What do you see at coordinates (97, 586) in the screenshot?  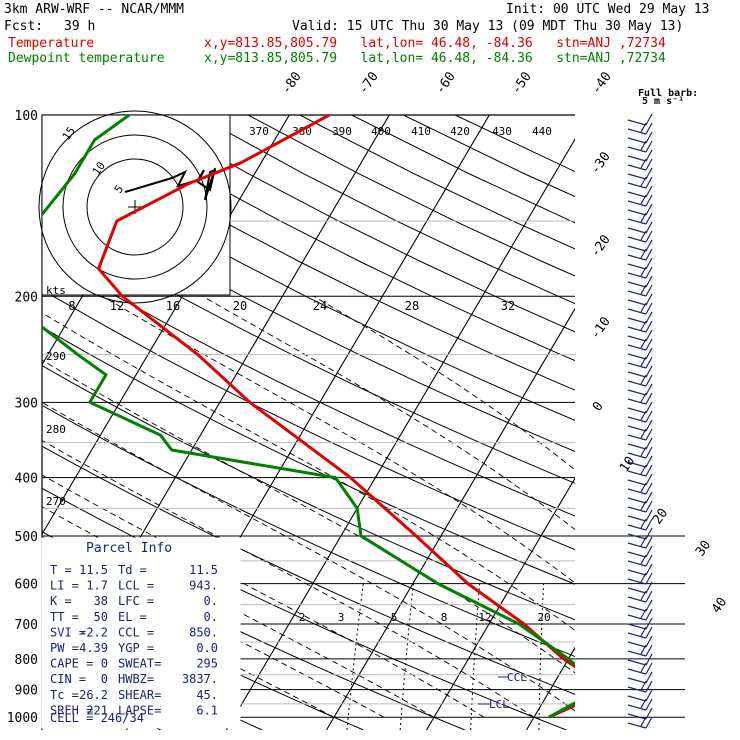 I see `parcel-info-cell: 1.7` at bounding box center [97, 586].